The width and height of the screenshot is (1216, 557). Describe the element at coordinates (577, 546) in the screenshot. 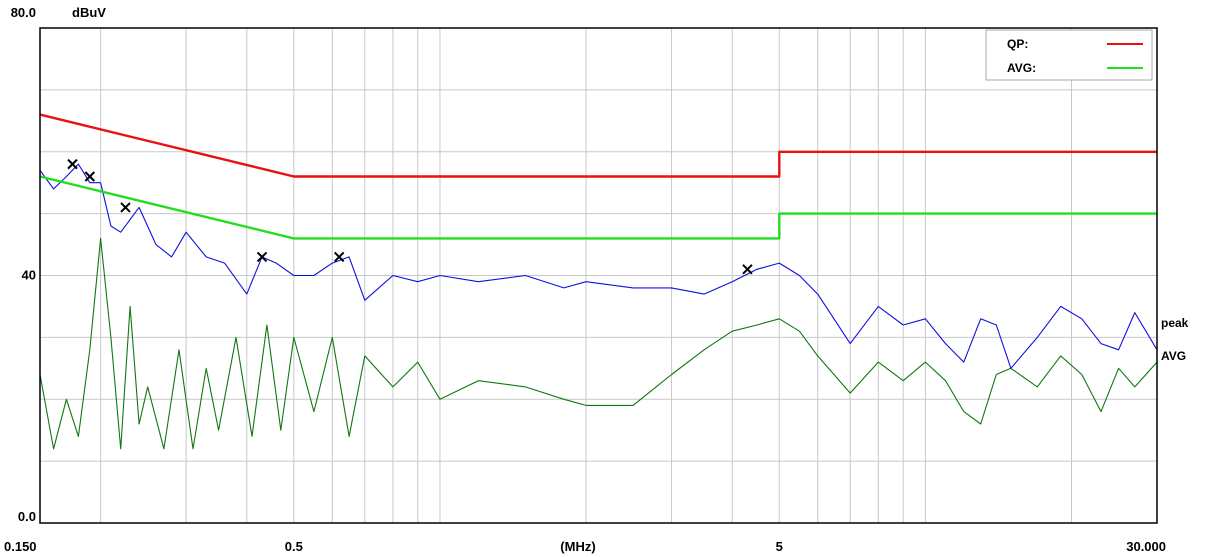

I see `x-axis-label: (MHz)` at that location.